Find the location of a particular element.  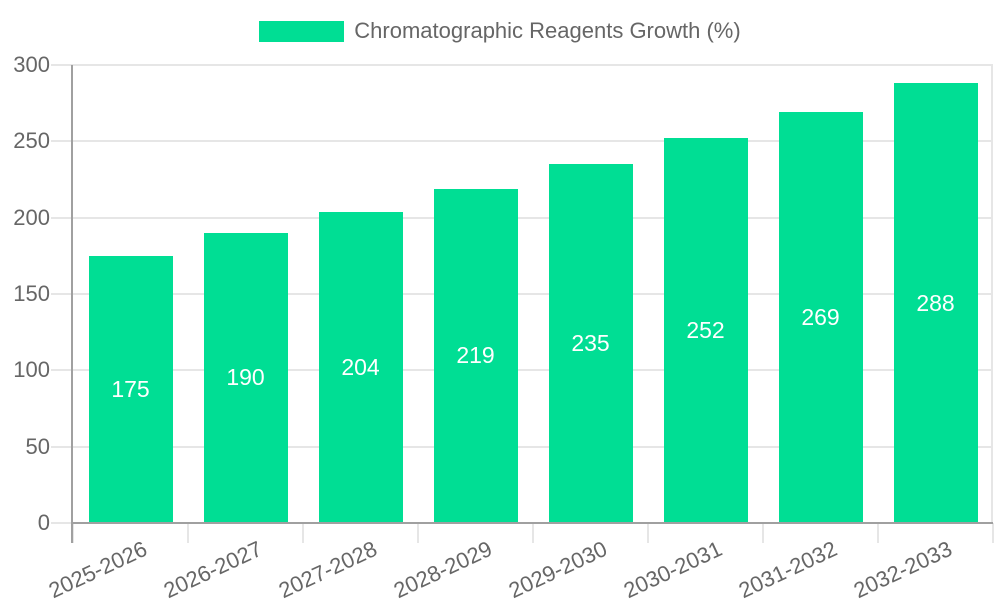

x-axis-line is located at coordinates (532, 523).